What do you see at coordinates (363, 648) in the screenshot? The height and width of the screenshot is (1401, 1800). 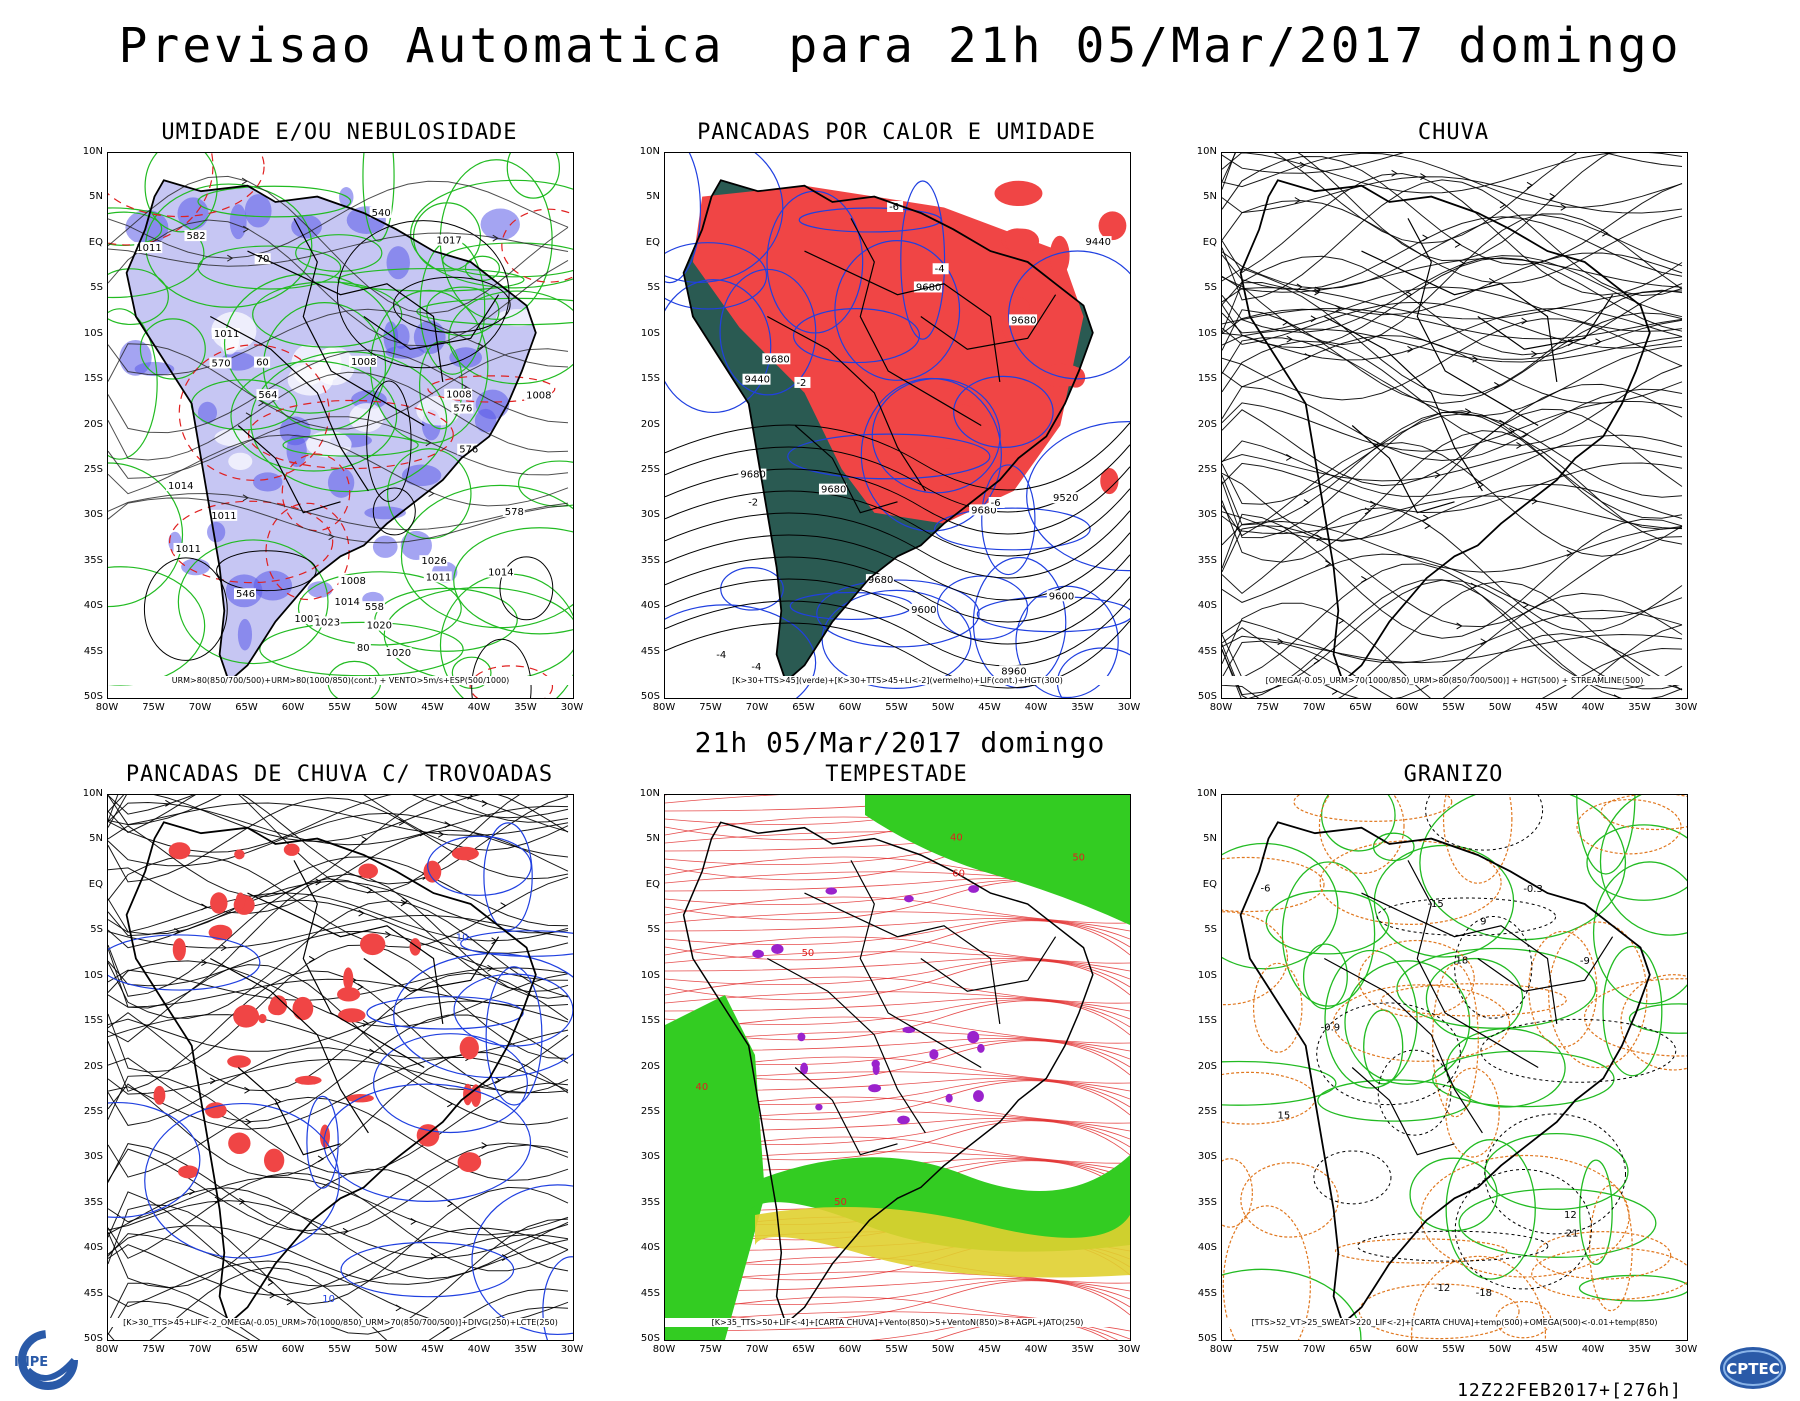 I see `contour-label: 80` at bounding box center [363, 648].